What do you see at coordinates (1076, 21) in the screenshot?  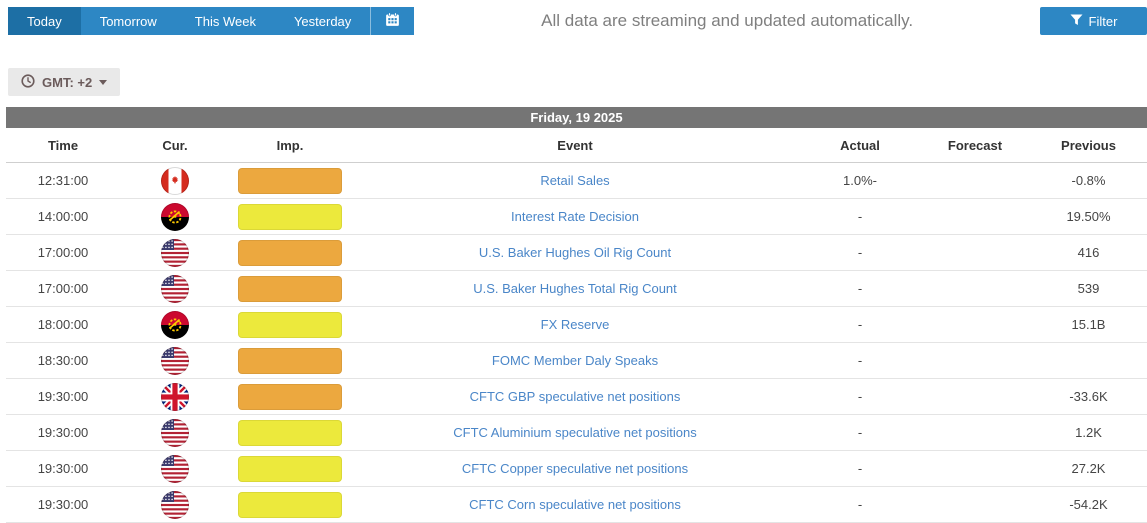 I see `filter-icon` at bounding box center [1076, 21].